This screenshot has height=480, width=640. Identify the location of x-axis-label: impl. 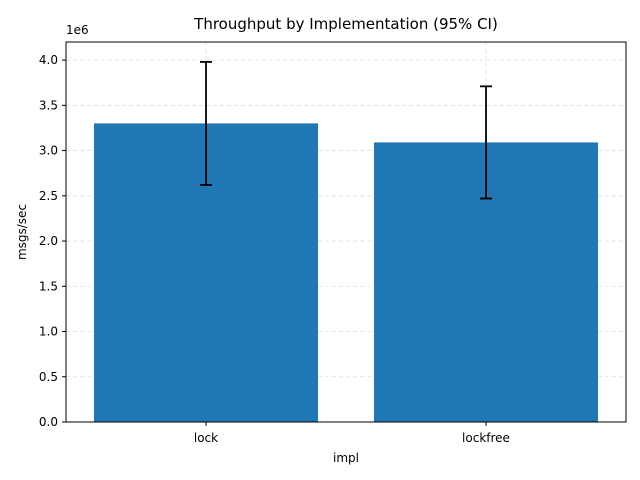
(346, 458).